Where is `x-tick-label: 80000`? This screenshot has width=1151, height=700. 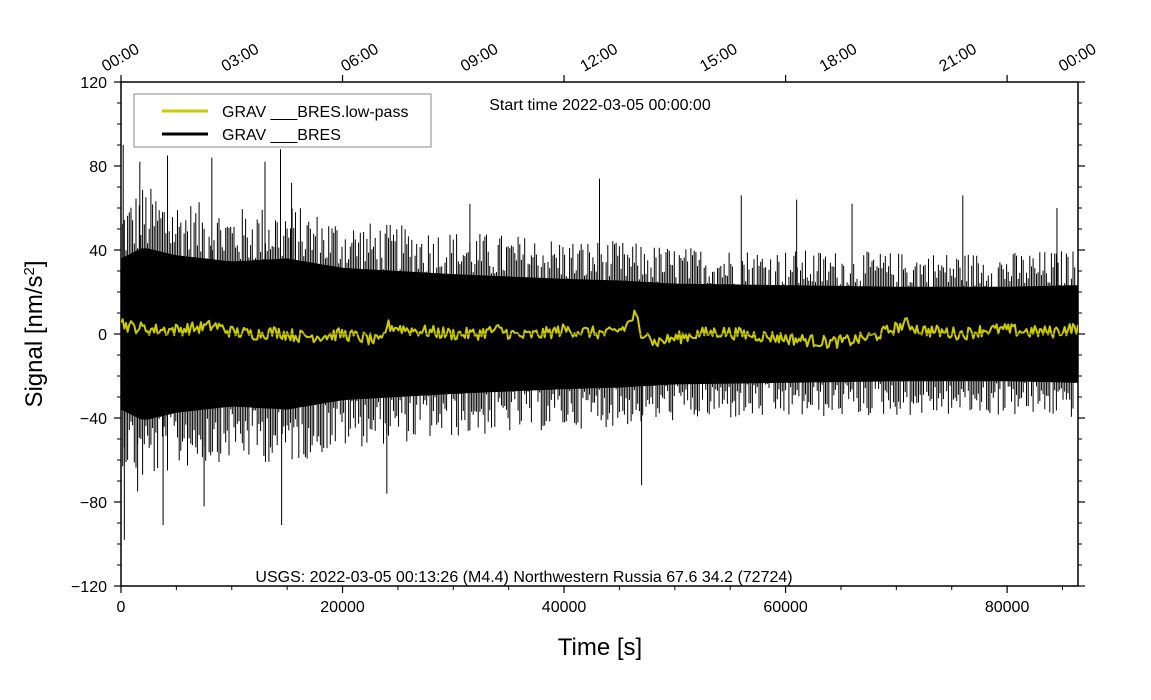 x-tick-label: 80000 is located at coordinates (1007, 607).